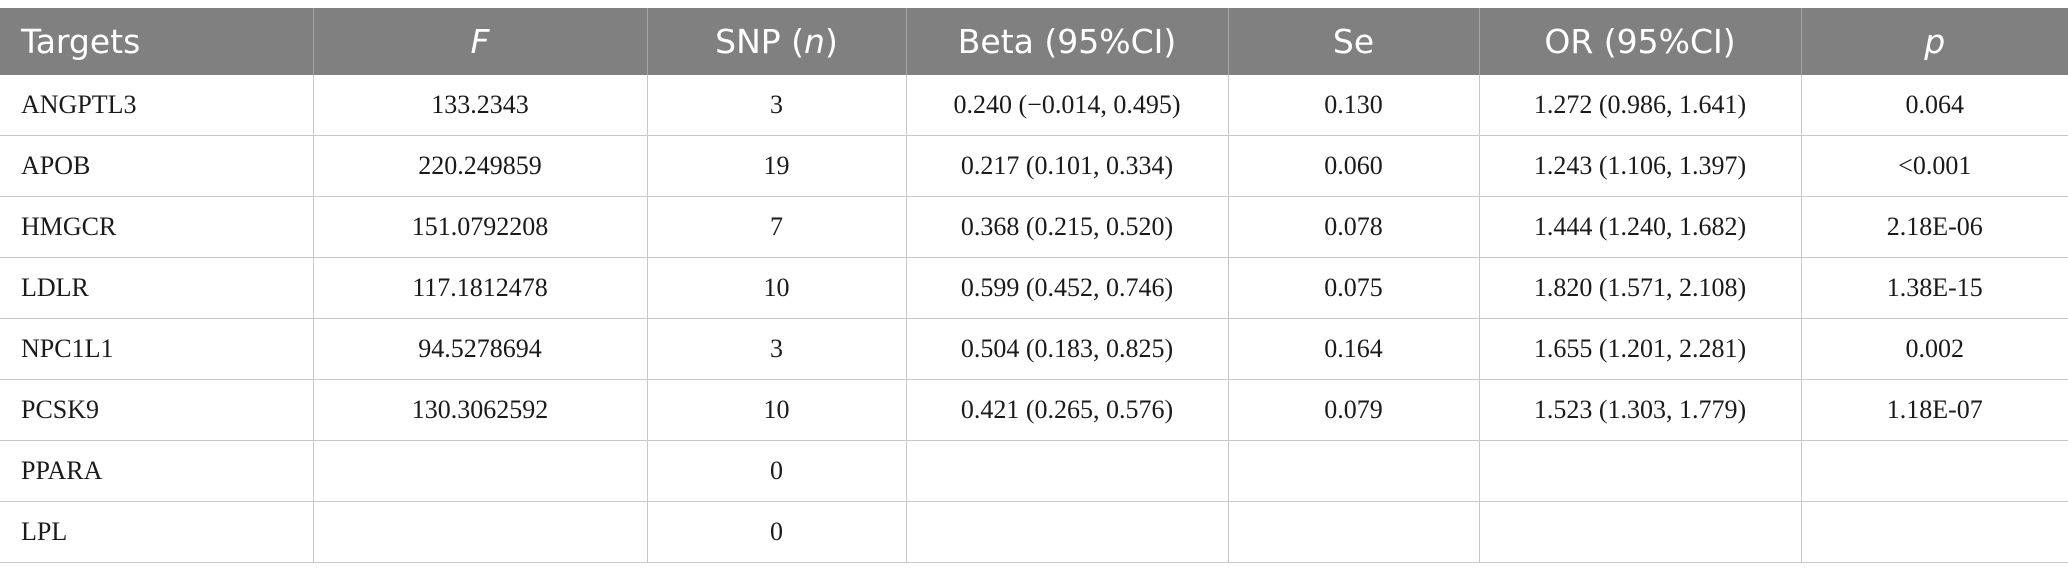  What do you see at coordinates (1640, 288) in the screenshot?
I see `cell-or: 1.820 (1.571, 2.108)` at bounding box center [1640, 288].